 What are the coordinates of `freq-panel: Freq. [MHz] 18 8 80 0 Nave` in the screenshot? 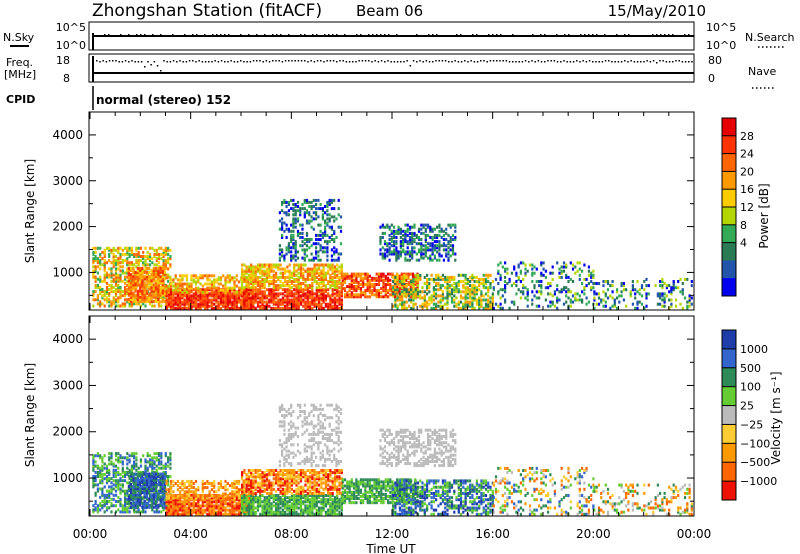 It's located at (390, 71).